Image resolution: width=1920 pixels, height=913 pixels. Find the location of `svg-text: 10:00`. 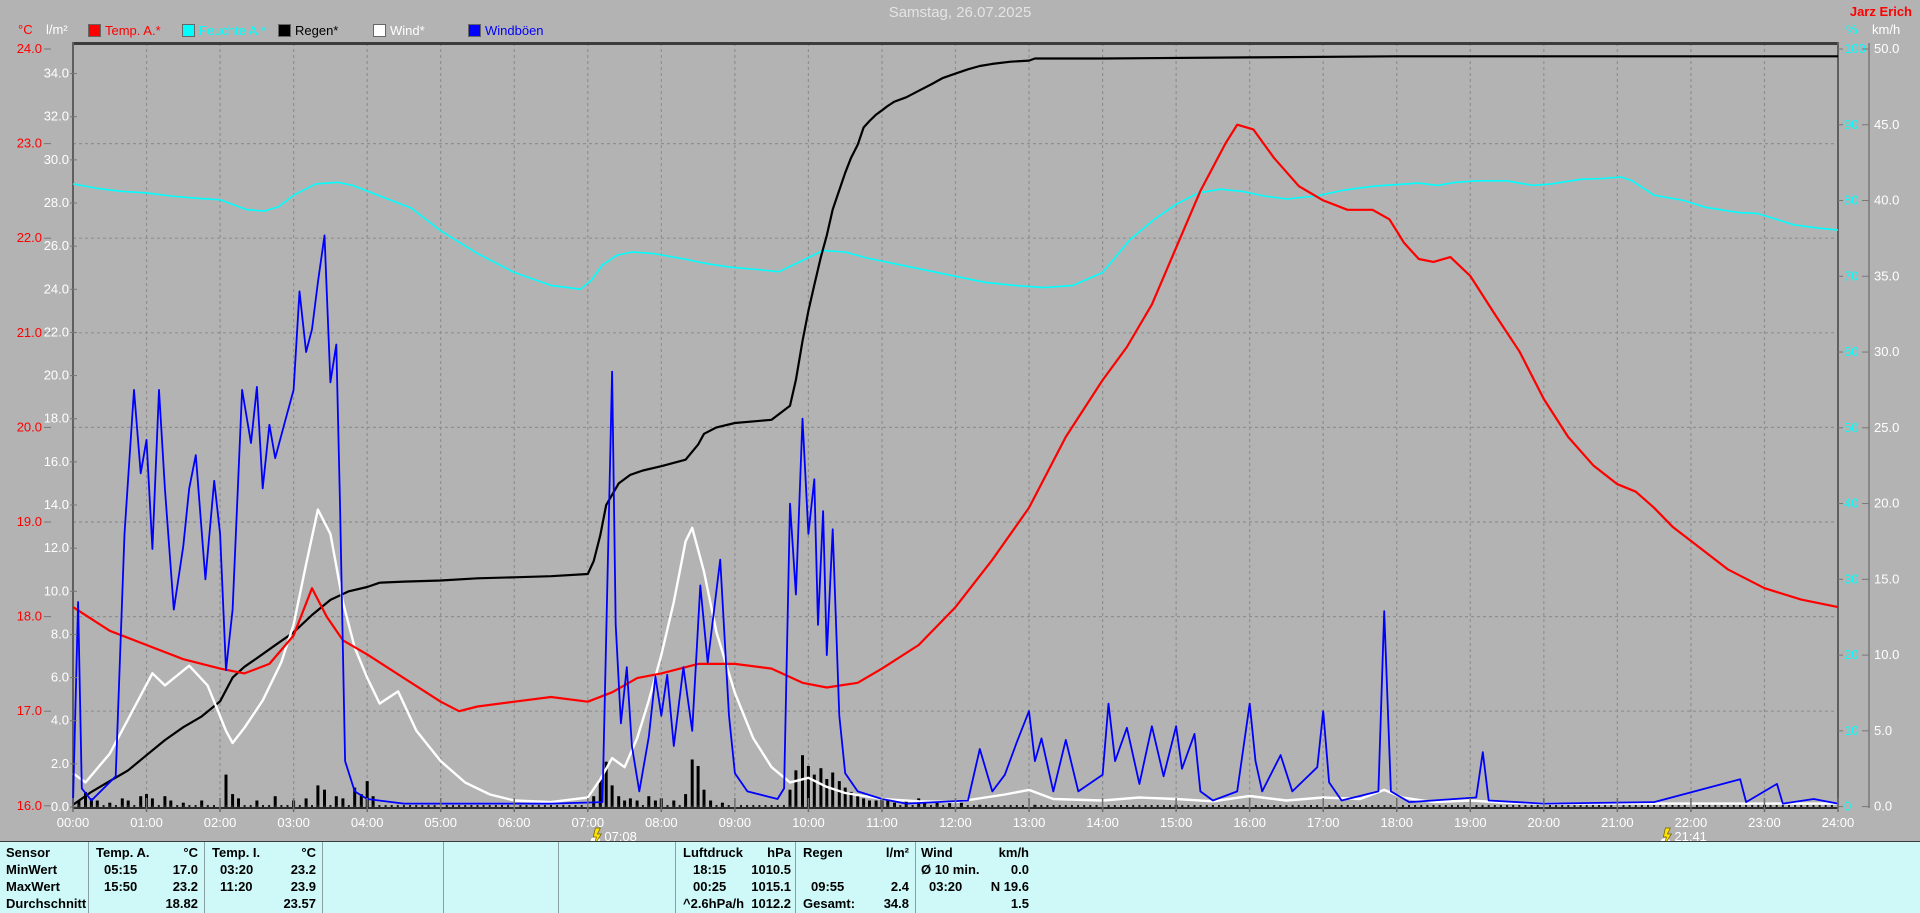

svg-text: 10:00 is located at coordinates (808, 822).